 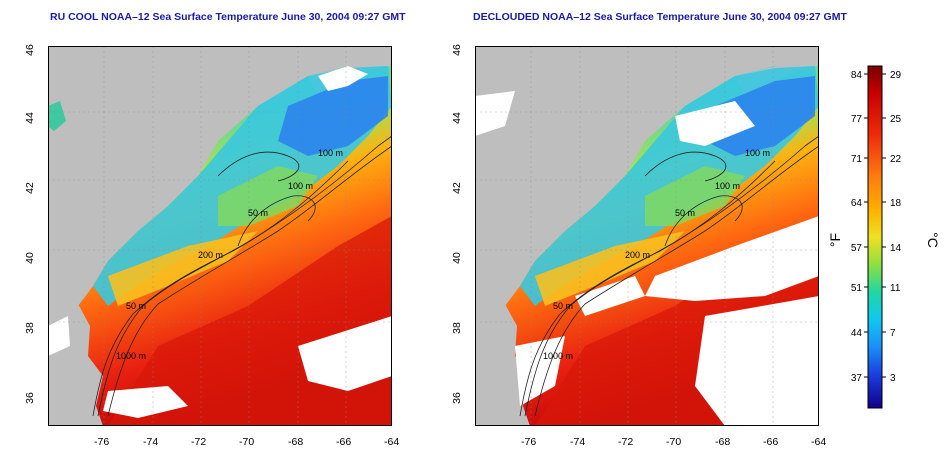 What do you see at coordinates (885, 237) in the screenshot?
I see `colorbar: 84 77 71 64 57 51 44 37 29 25 22 18 14 11 7 3 °F °C` at bounding box center [885, 237].